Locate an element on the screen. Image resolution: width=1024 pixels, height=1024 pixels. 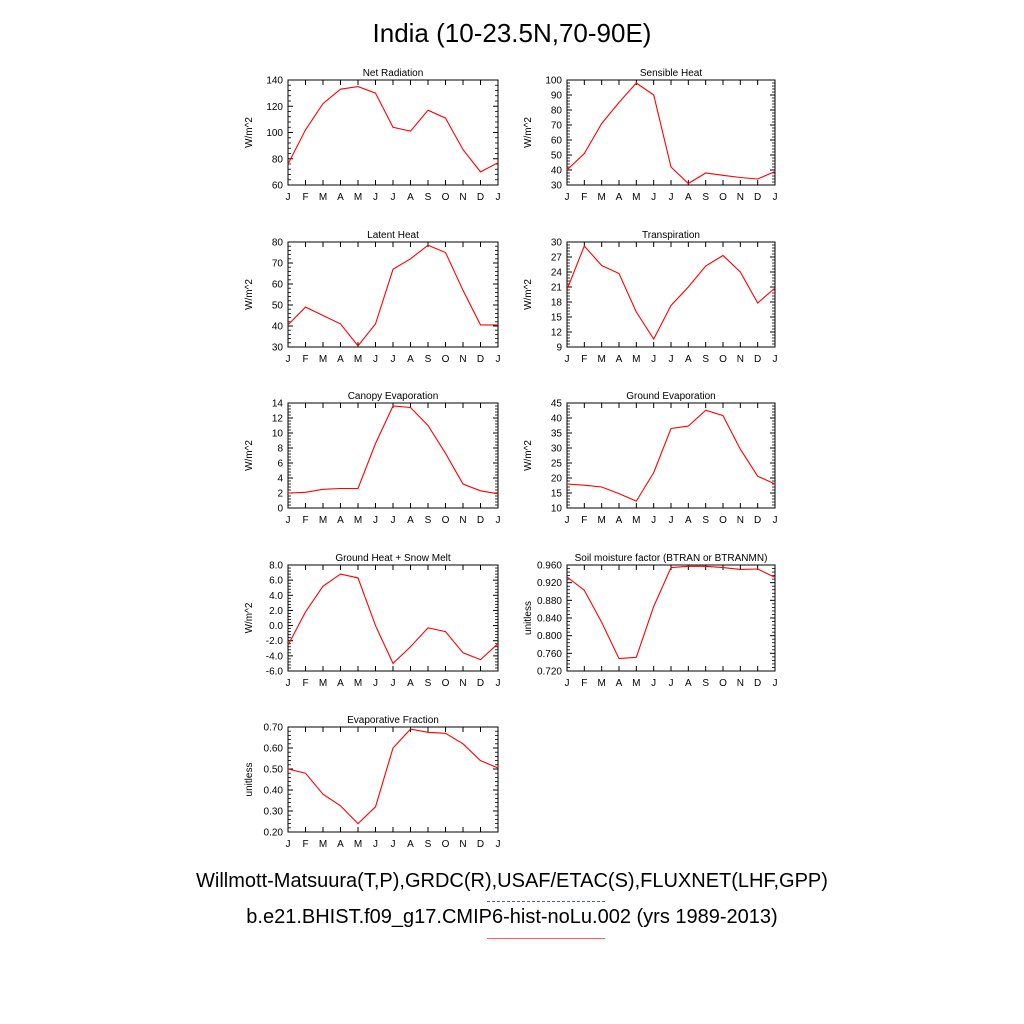
y-tick-label: 6 is located at coordinates (280, 464).